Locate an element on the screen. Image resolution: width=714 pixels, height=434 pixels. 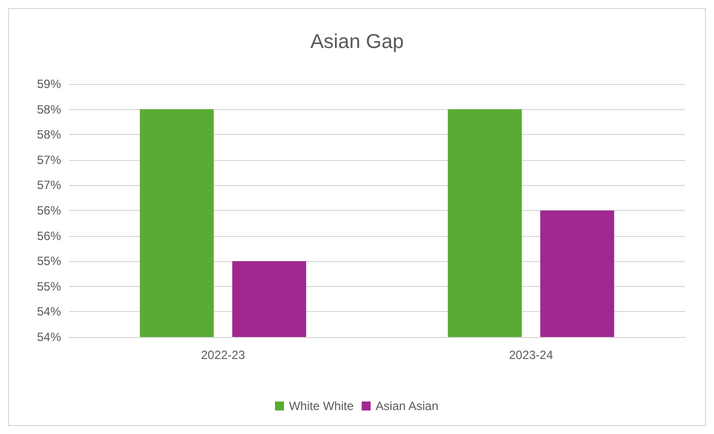
y-tick-label: 59% is located at coordinates (49, 84).